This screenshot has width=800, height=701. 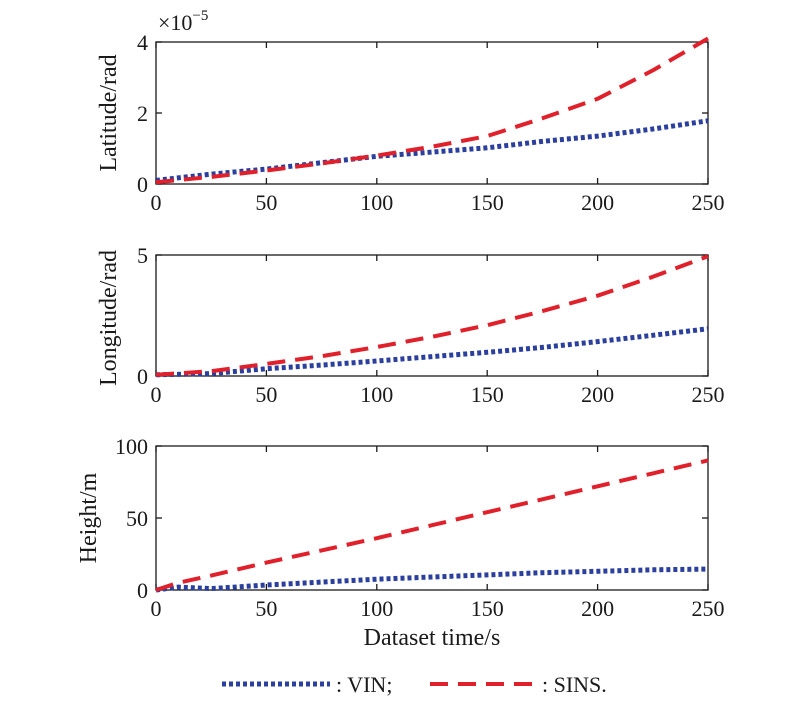 What do you see at coordinates (142, 42) in the screenshot?
I see `y-tick-label: 4` at bounding box center [142, 42].